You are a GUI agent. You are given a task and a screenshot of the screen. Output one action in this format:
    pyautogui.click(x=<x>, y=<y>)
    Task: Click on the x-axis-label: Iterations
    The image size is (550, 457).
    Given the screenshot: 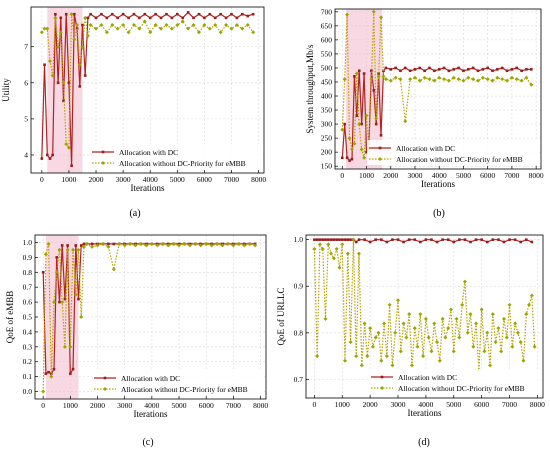 What is the action you would take?
    pyautogui.click(x=425, y=413)
    